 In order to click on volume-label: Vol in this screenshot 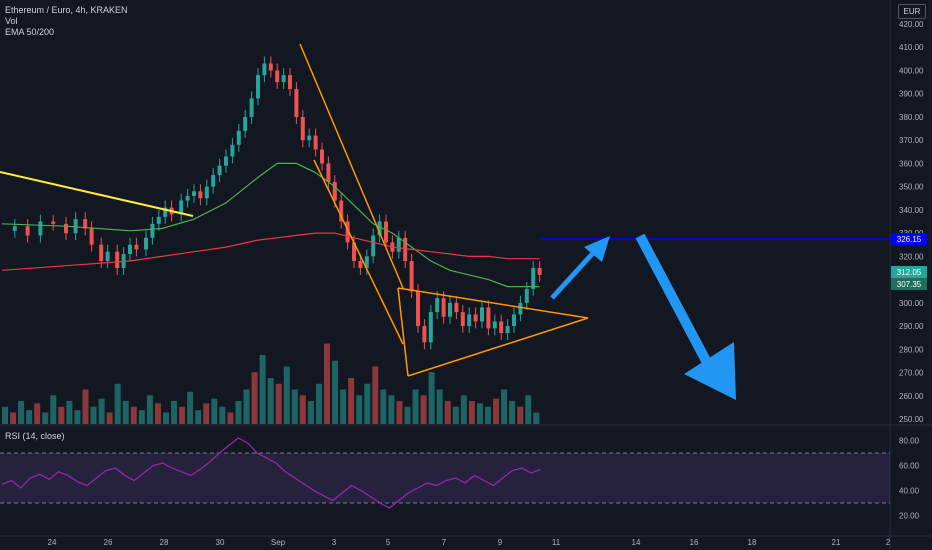, I will do `click(11, 21)`.